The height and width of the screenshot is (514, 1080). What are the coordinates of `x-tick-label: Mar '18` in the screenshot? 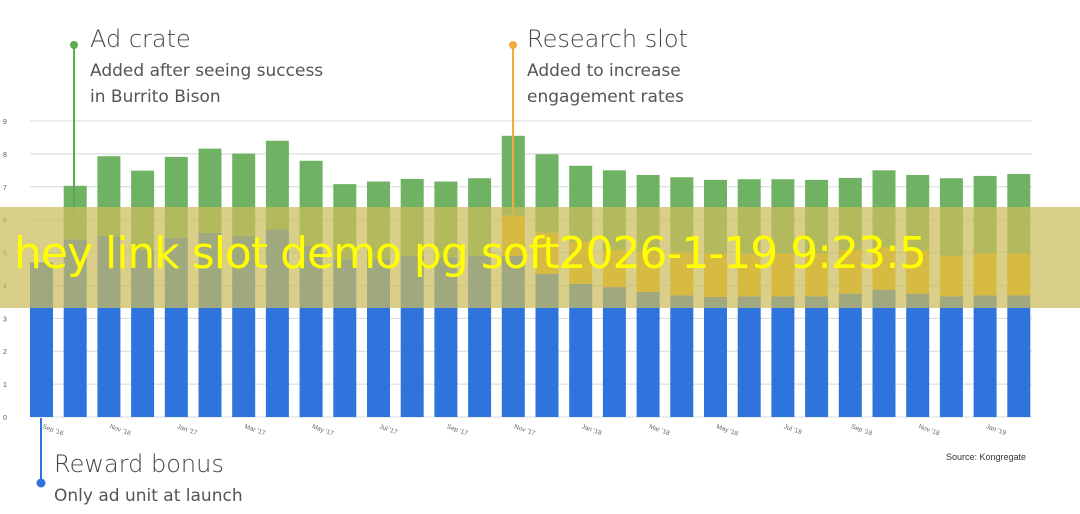 It's located at (659, 430).